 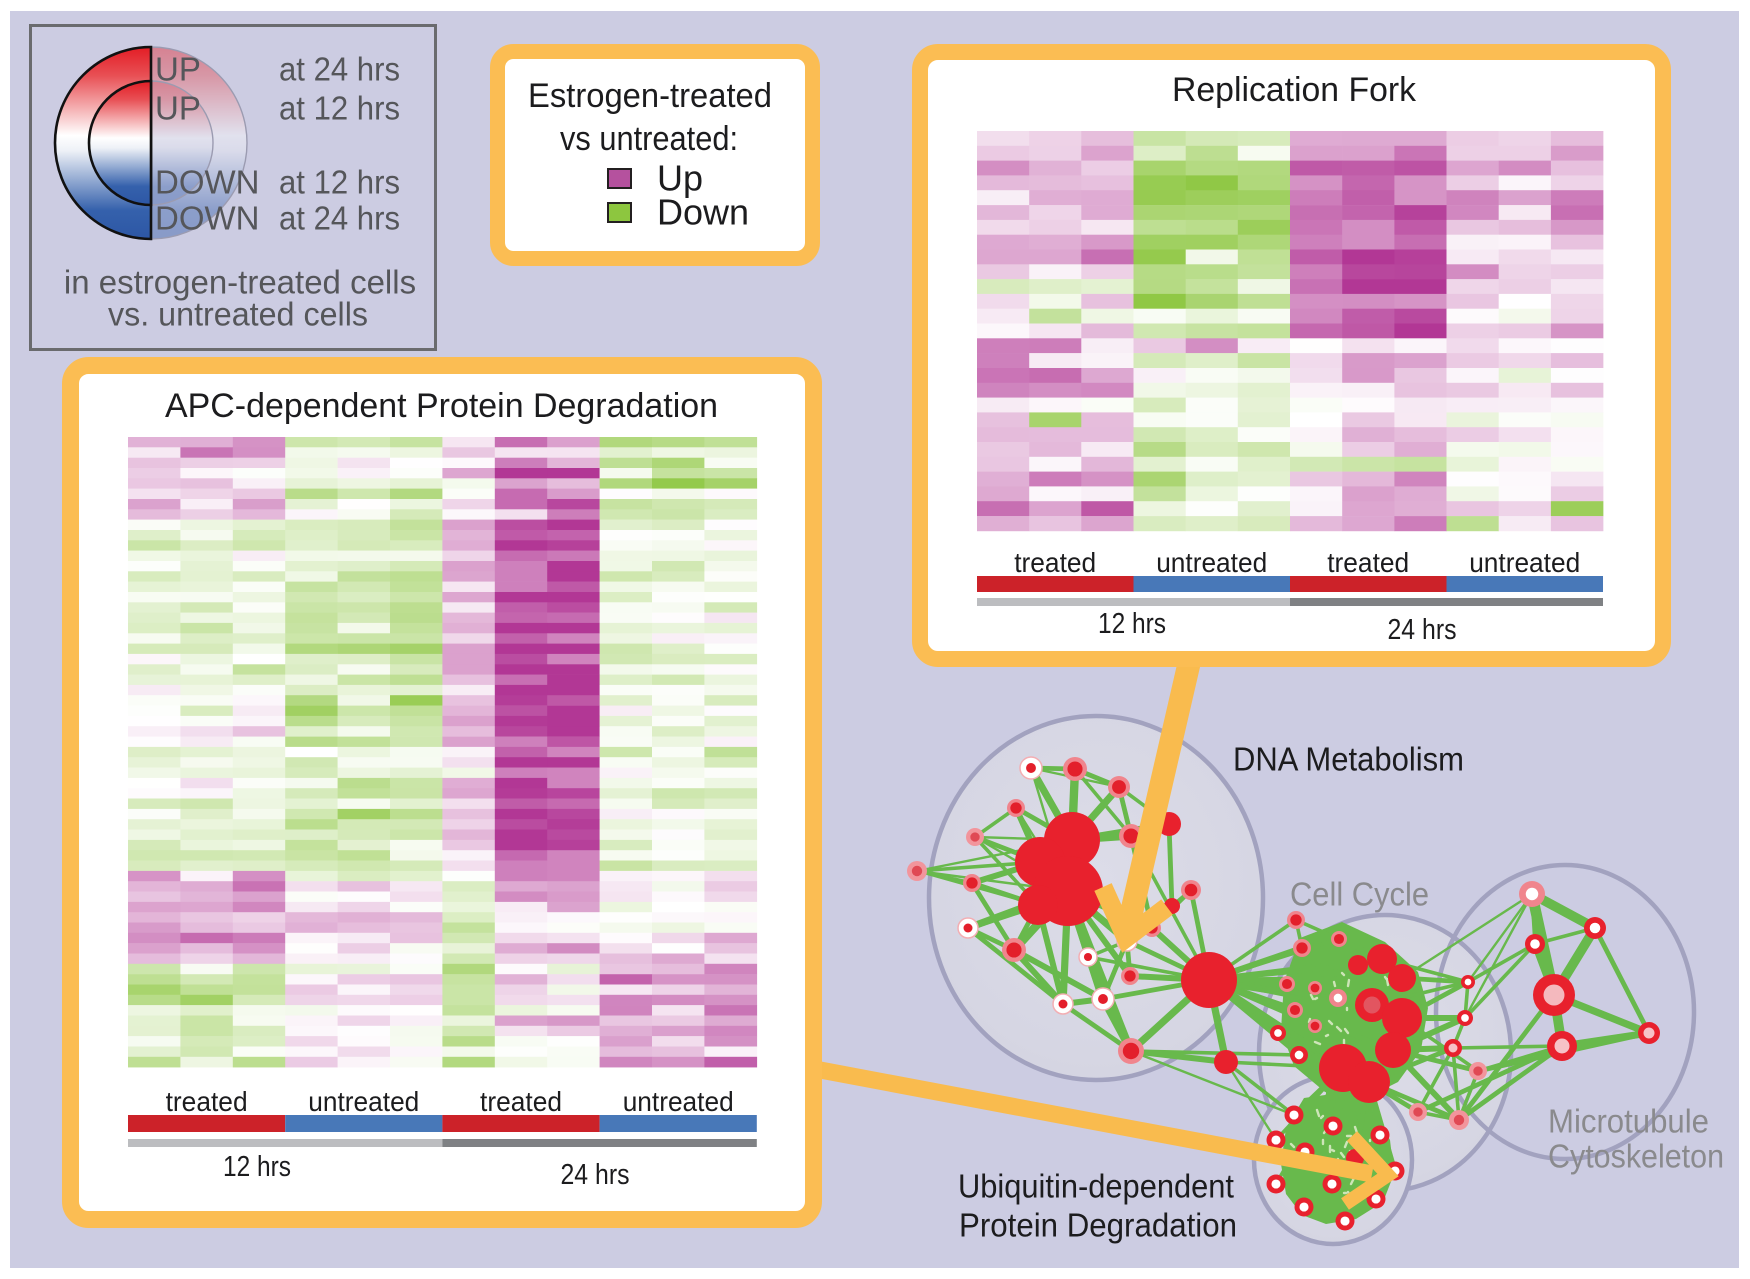 What do you see at coordinates (1098, 1225) in the screenshot?
I see `svg-text: Protein Degradation` at bounding box center [1098, 1225].